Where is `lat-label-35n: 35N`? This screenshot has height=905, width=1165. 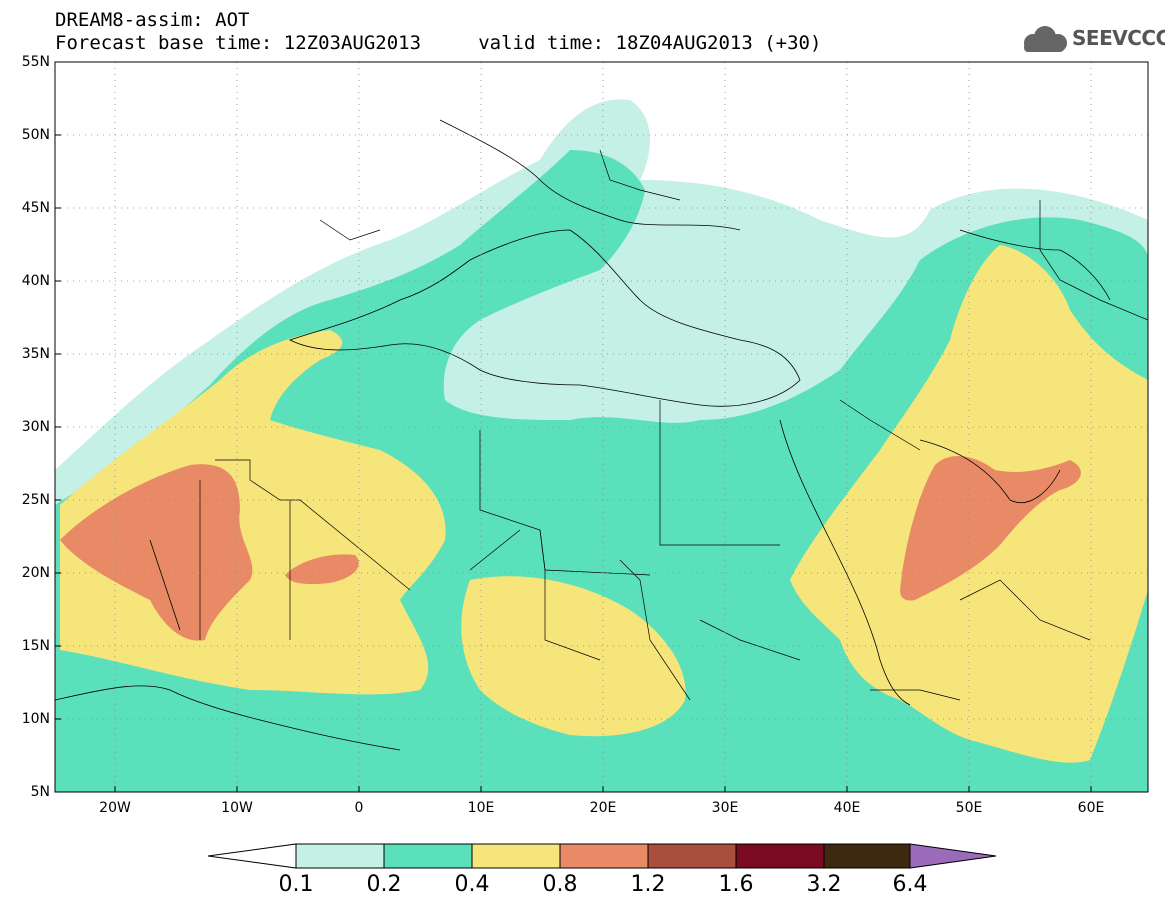
lat-label-35n: 35N is located at coordinates (35, 354).